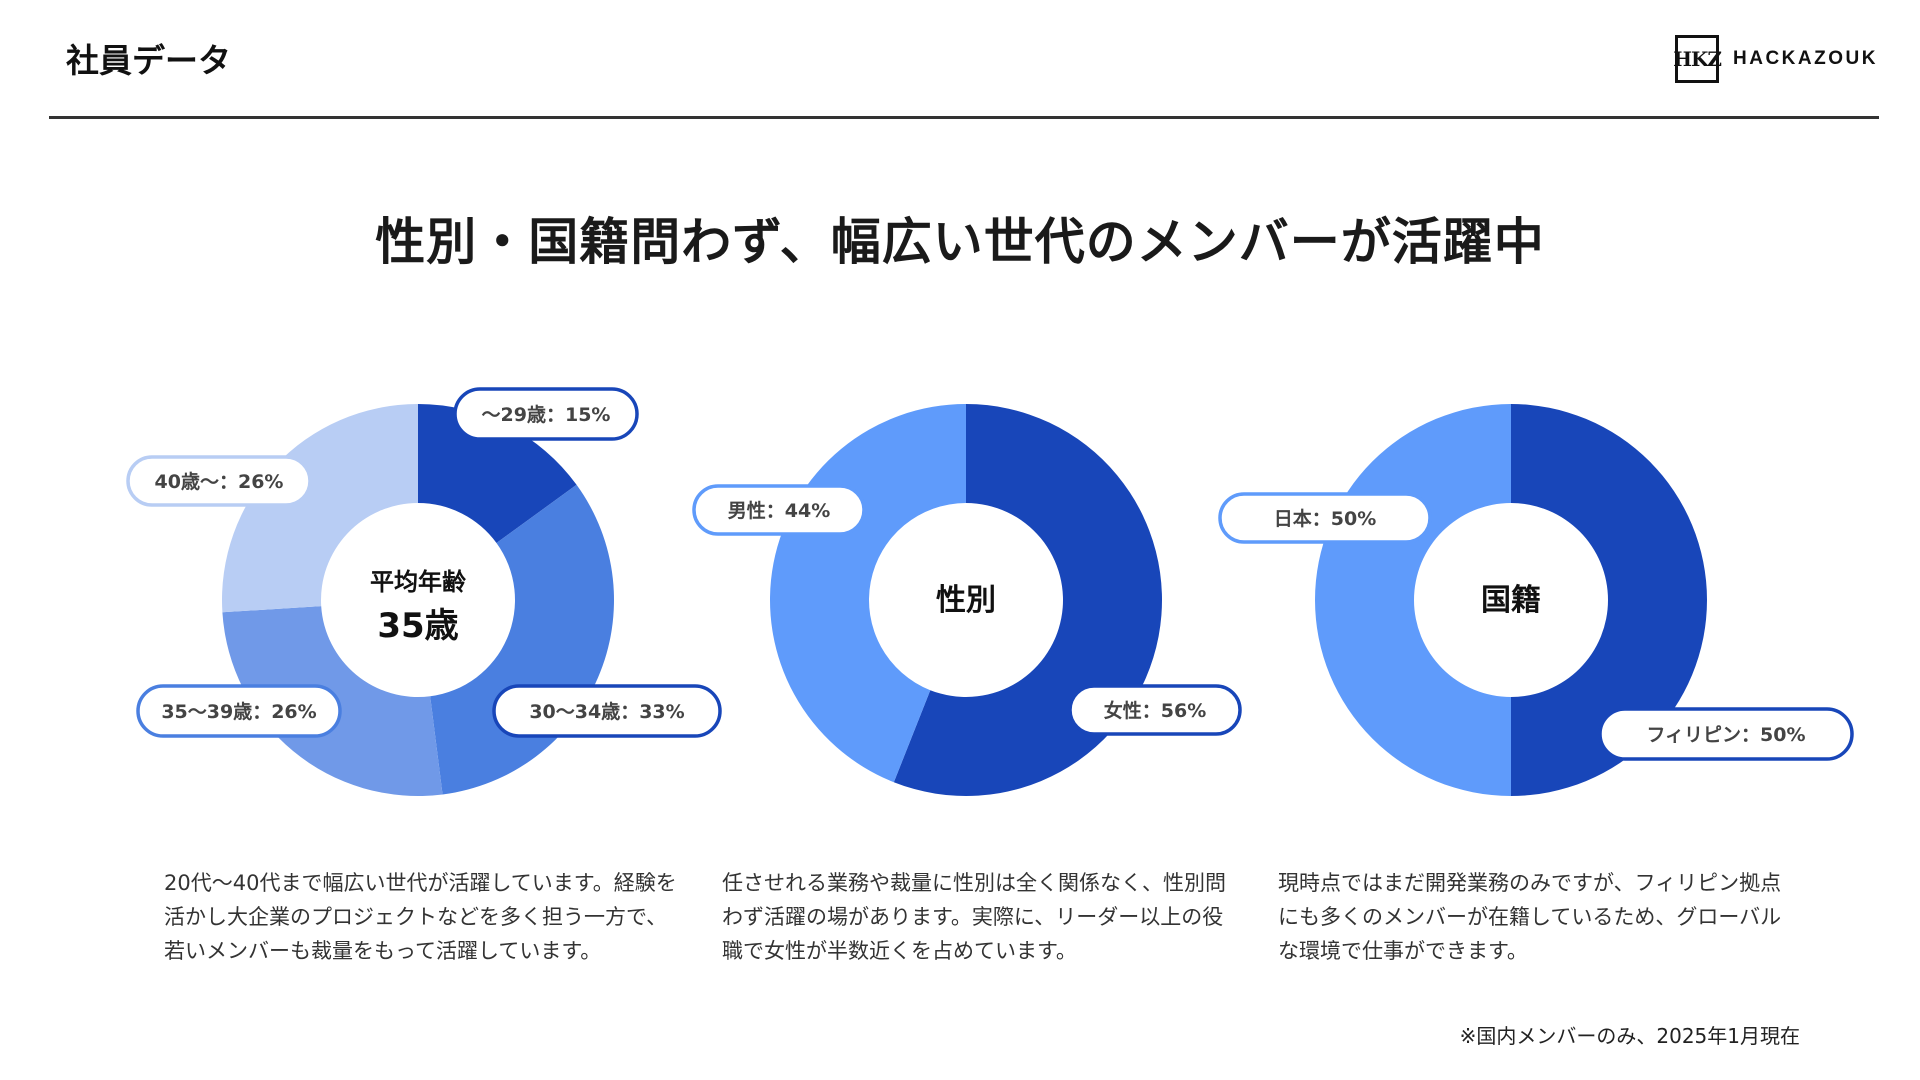  What do you see at coordinates (1629, 1036) in the screenshot?
I see `footnote: ※国内メンバーのみ、2025年1月現在` at bounding box center [1629, 1036].